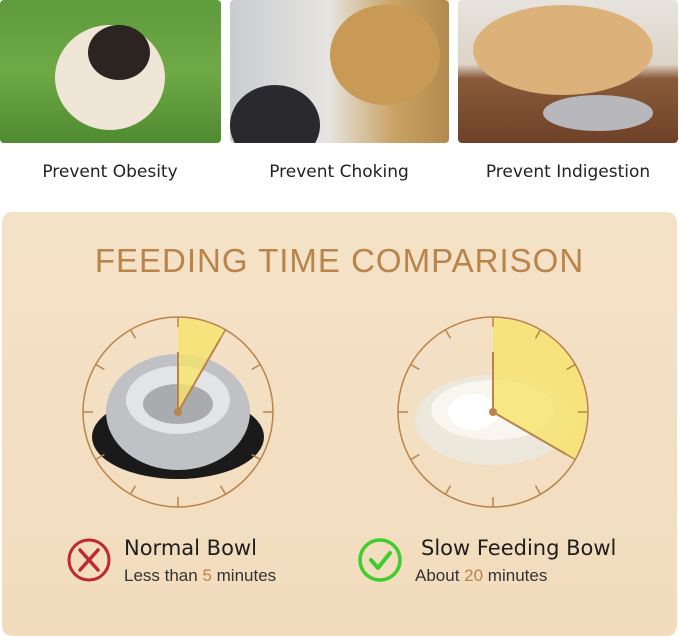 The image size is (679, 636). I want to click on slow-bowl-label: Slow Feeding Bowl, so click(519, 548).